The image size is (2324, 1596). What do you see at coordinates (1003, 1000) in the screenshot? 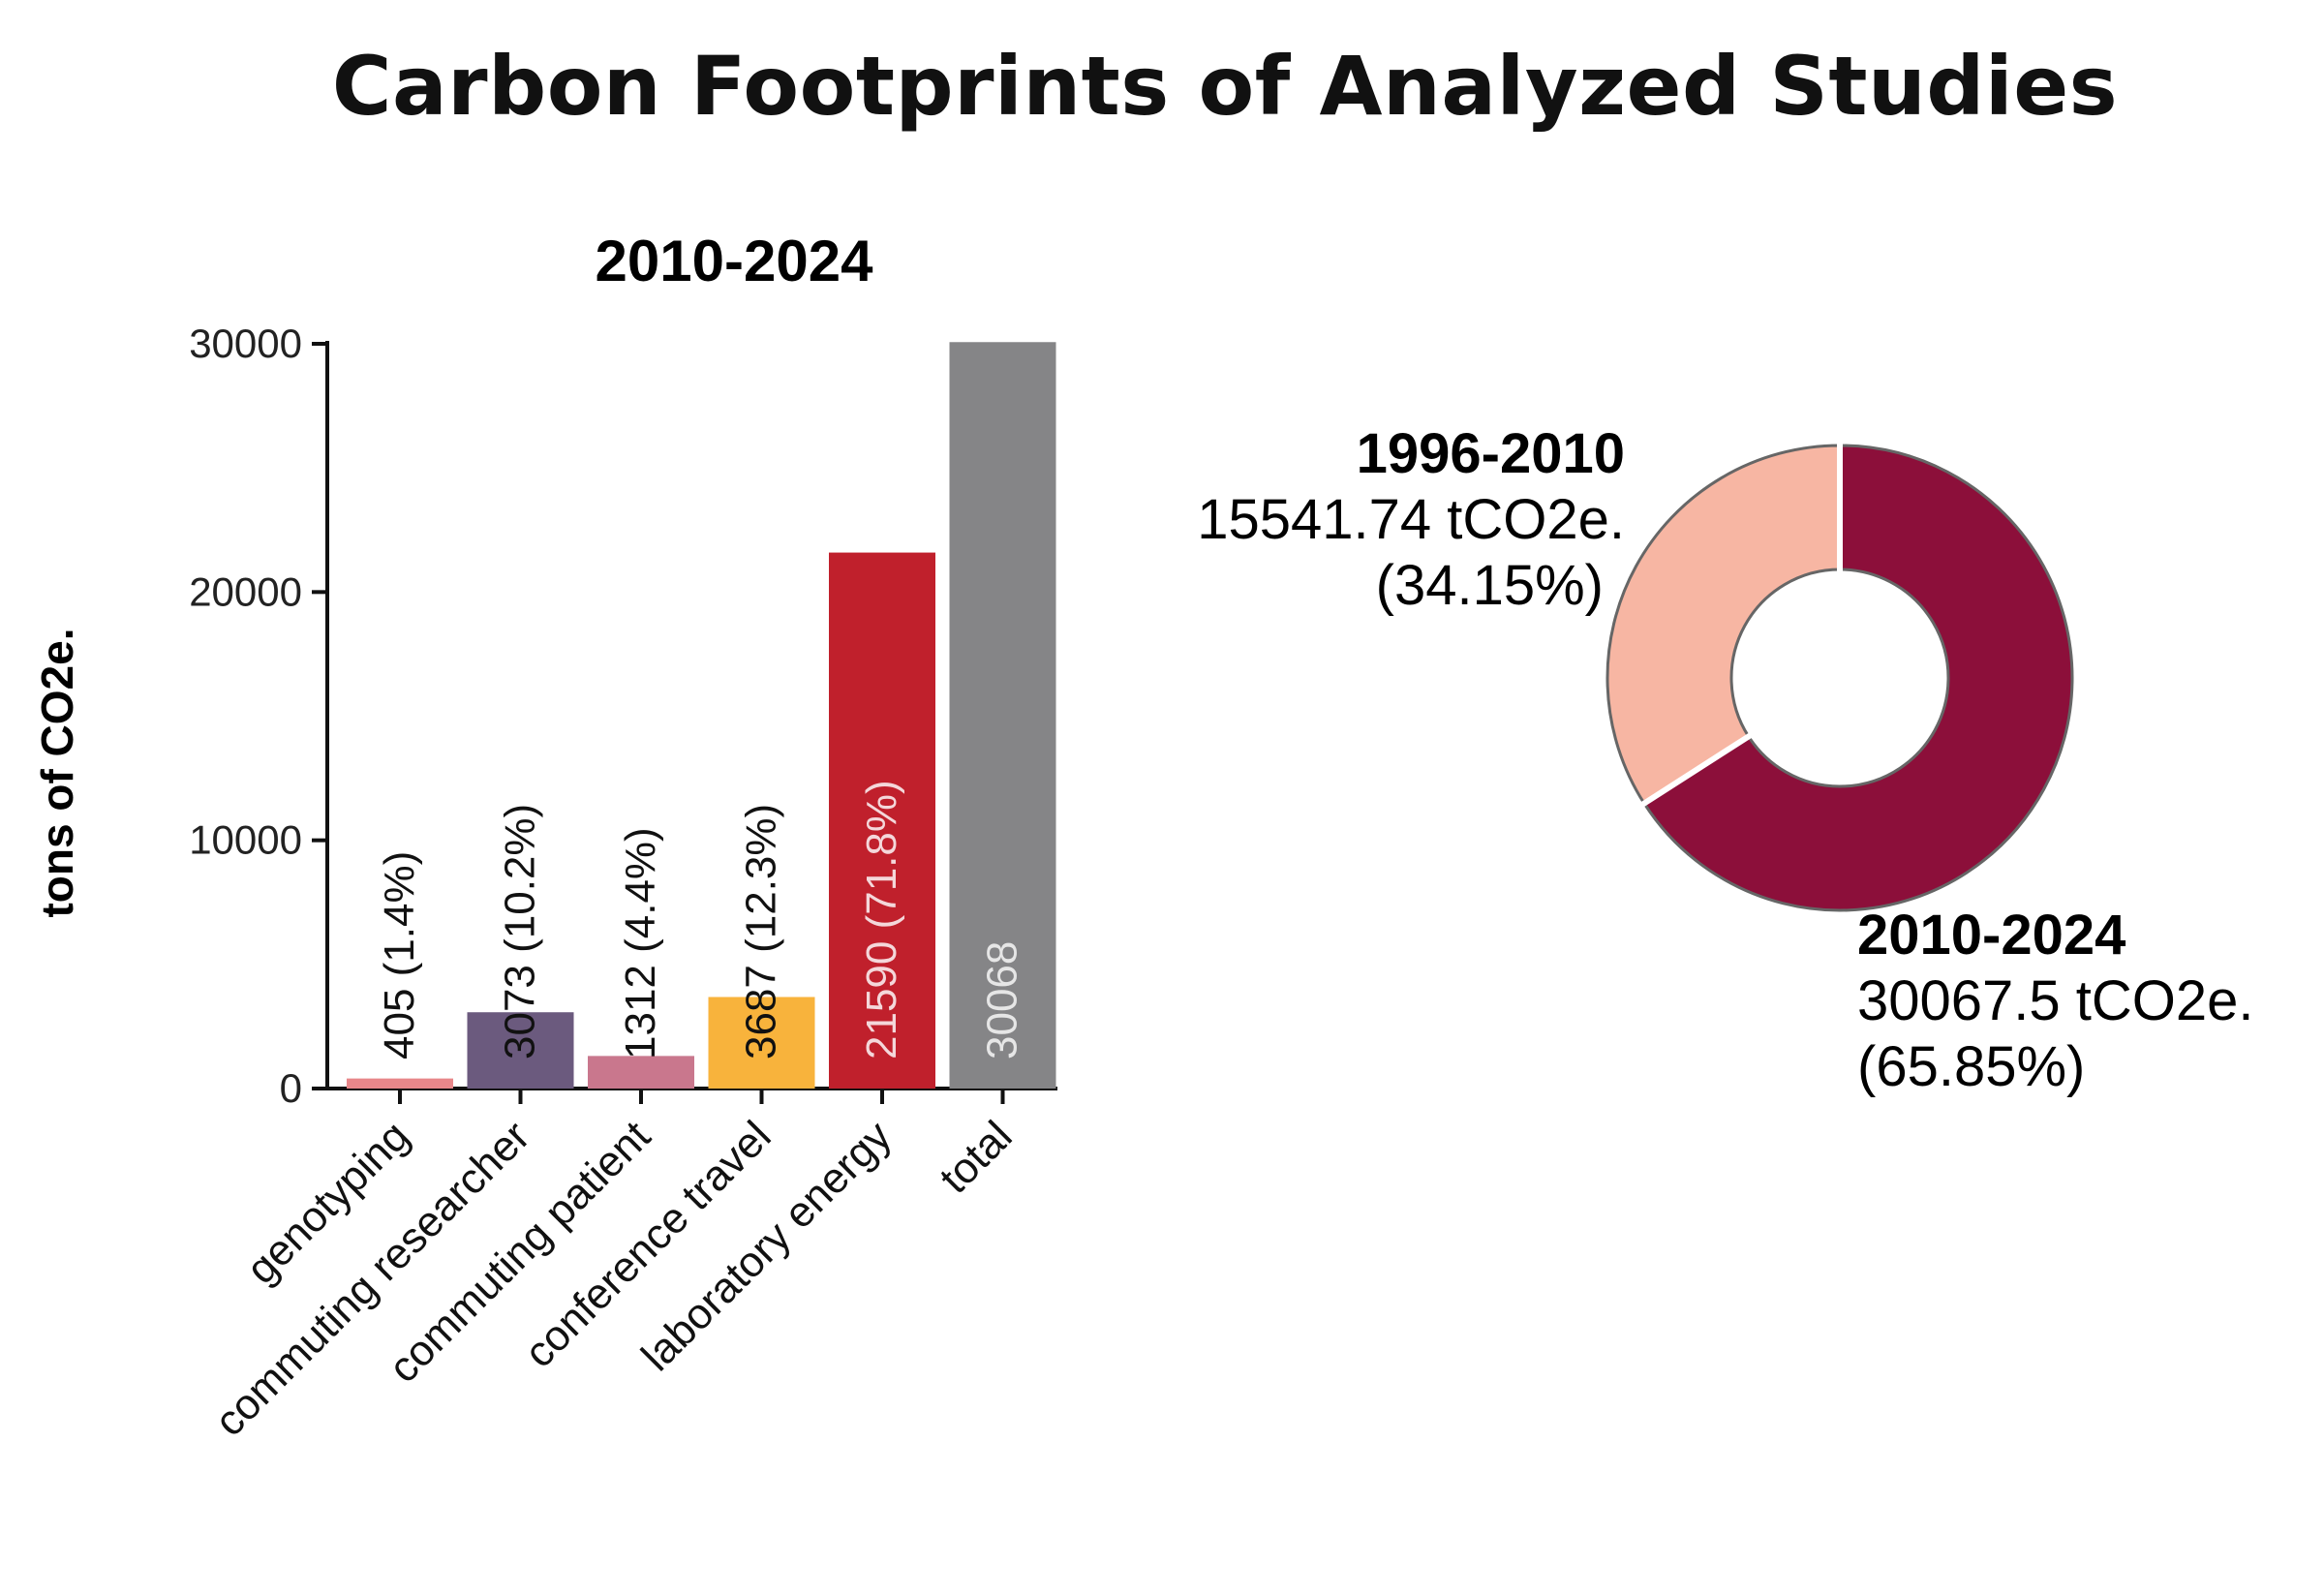
I see `bar-data-label: 30068` at bounding box center [1003, 1000].